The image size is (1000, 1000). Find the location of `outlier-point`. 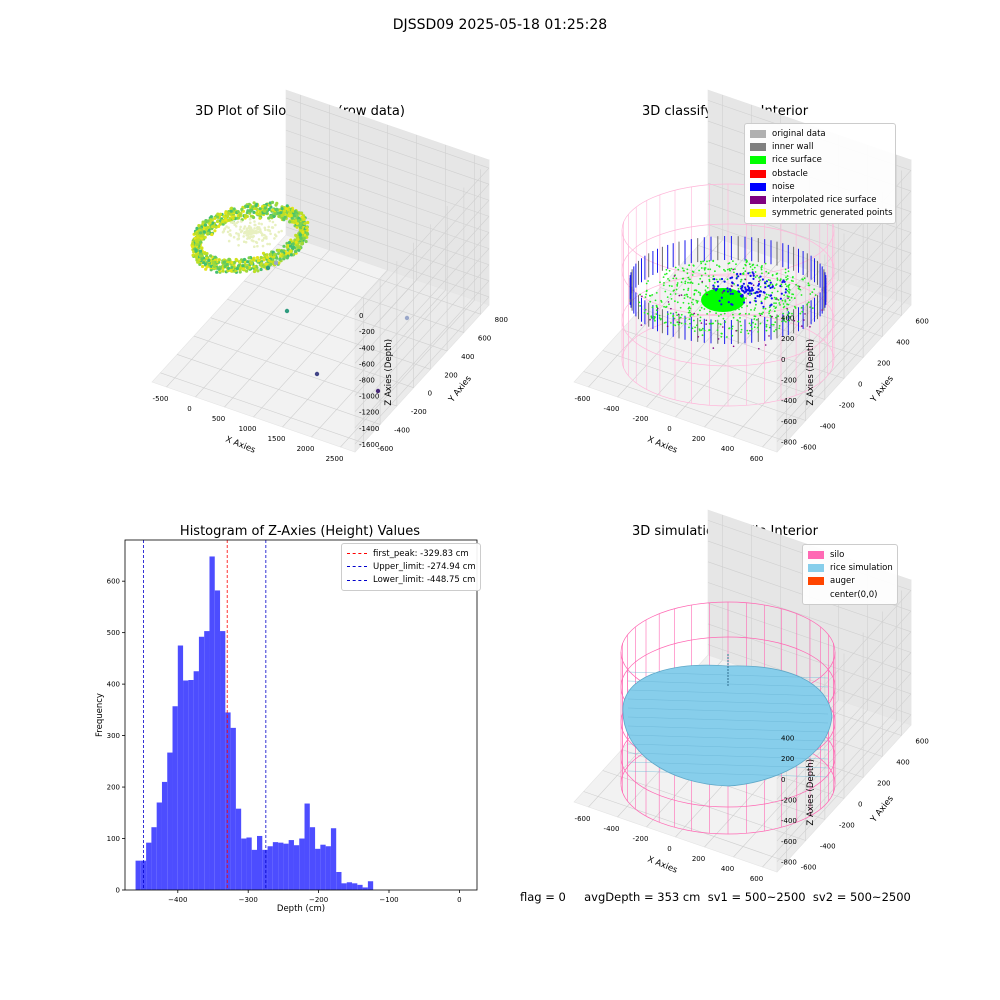

outlier-point is located at coordinates (317, 374).